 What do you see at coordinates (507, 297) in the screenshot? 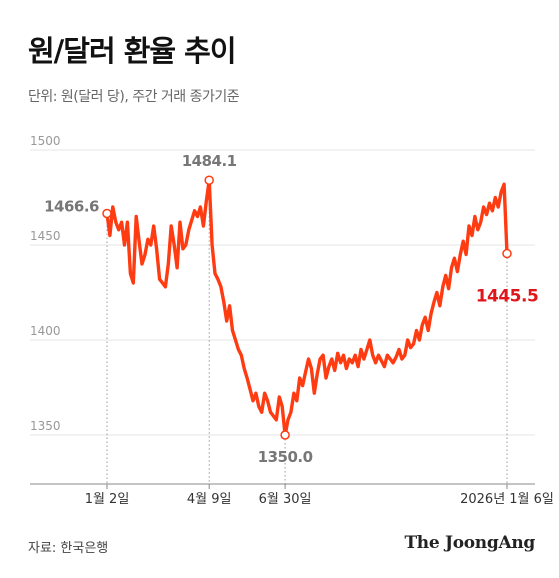
I see `annotation-label: 1445.5` at bounding box center [507, 297].